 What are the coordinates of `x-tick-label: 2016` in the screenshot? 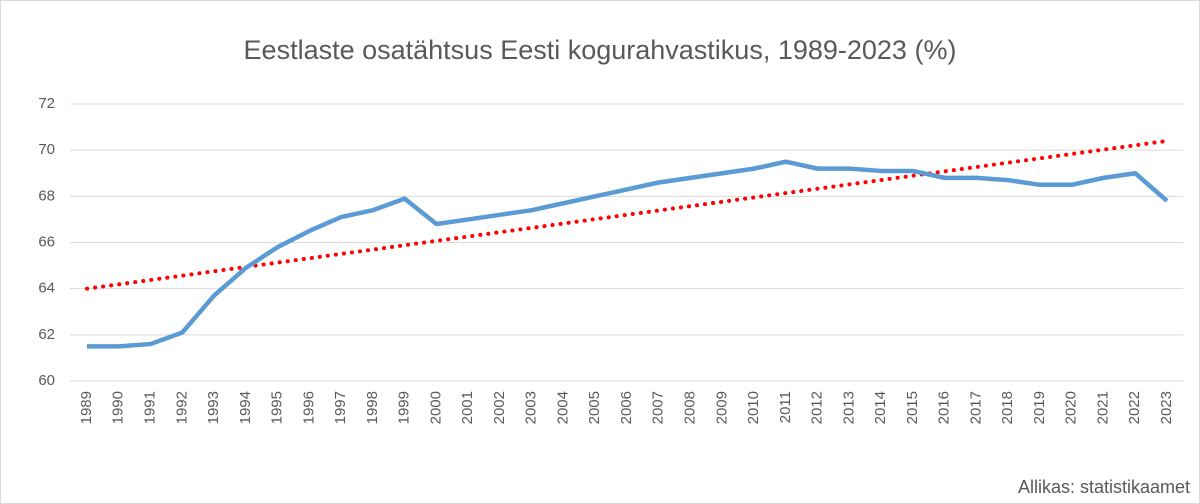 It's located at (944, 407).